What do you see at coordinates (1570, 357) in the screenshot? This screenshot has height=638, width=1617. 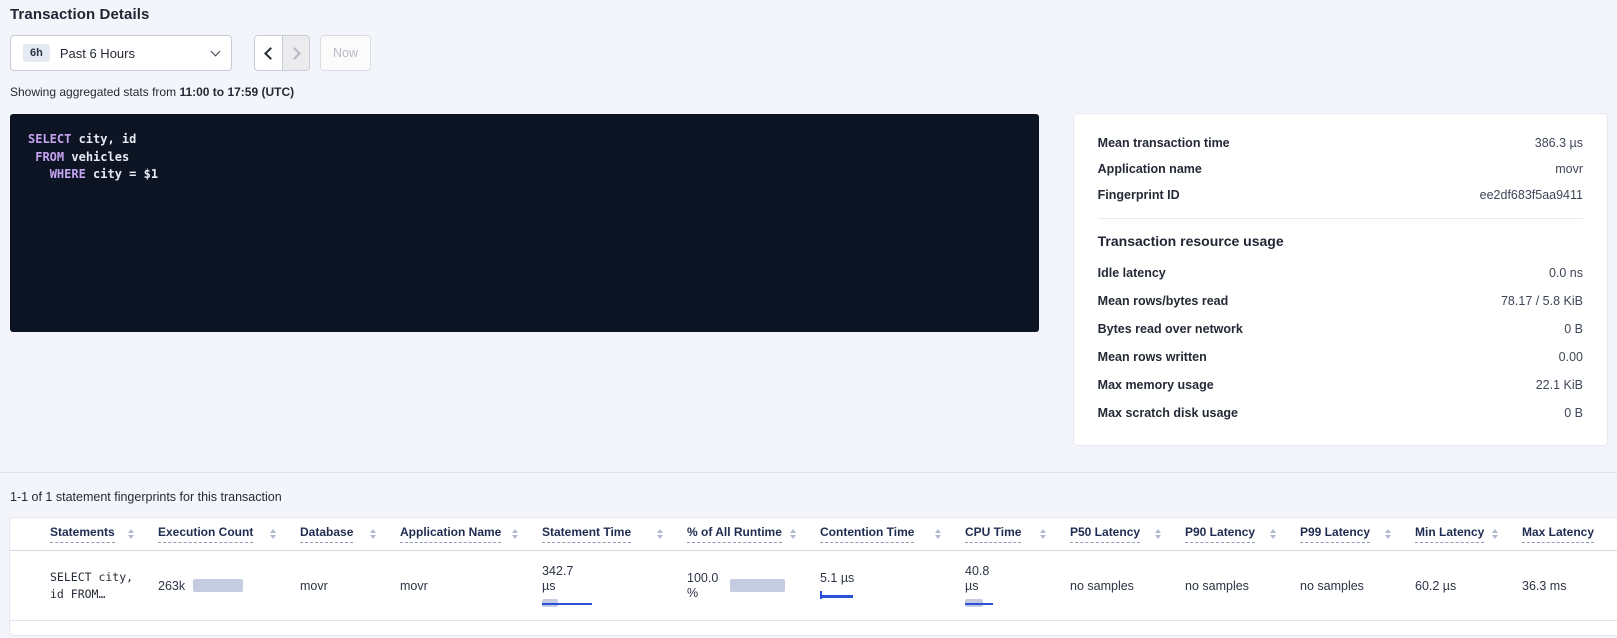 I see `stat-value: 0.00` at bounding box center [1570, 357].